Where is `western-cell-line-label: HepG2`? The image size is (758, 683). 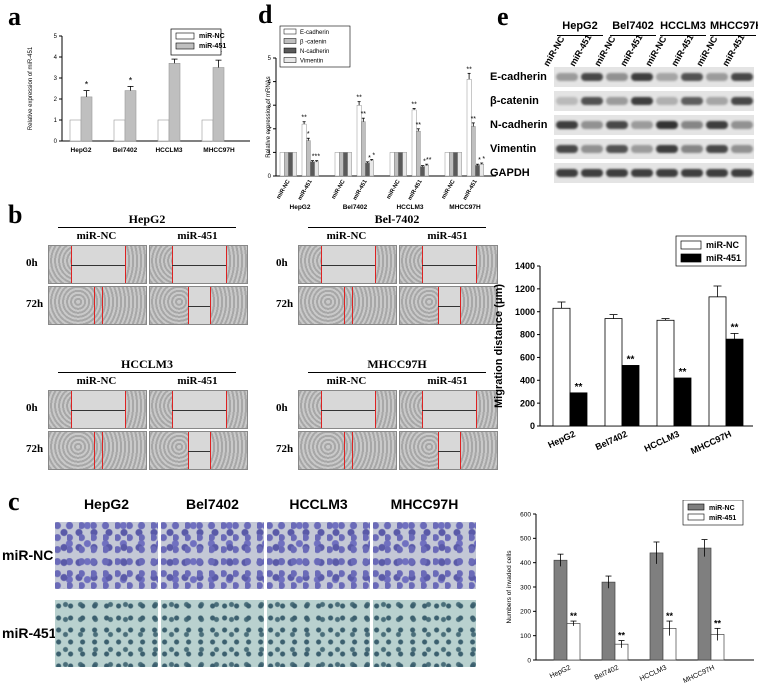
western-cell-line-label: HepG2 is located at coordinates (580, 26).